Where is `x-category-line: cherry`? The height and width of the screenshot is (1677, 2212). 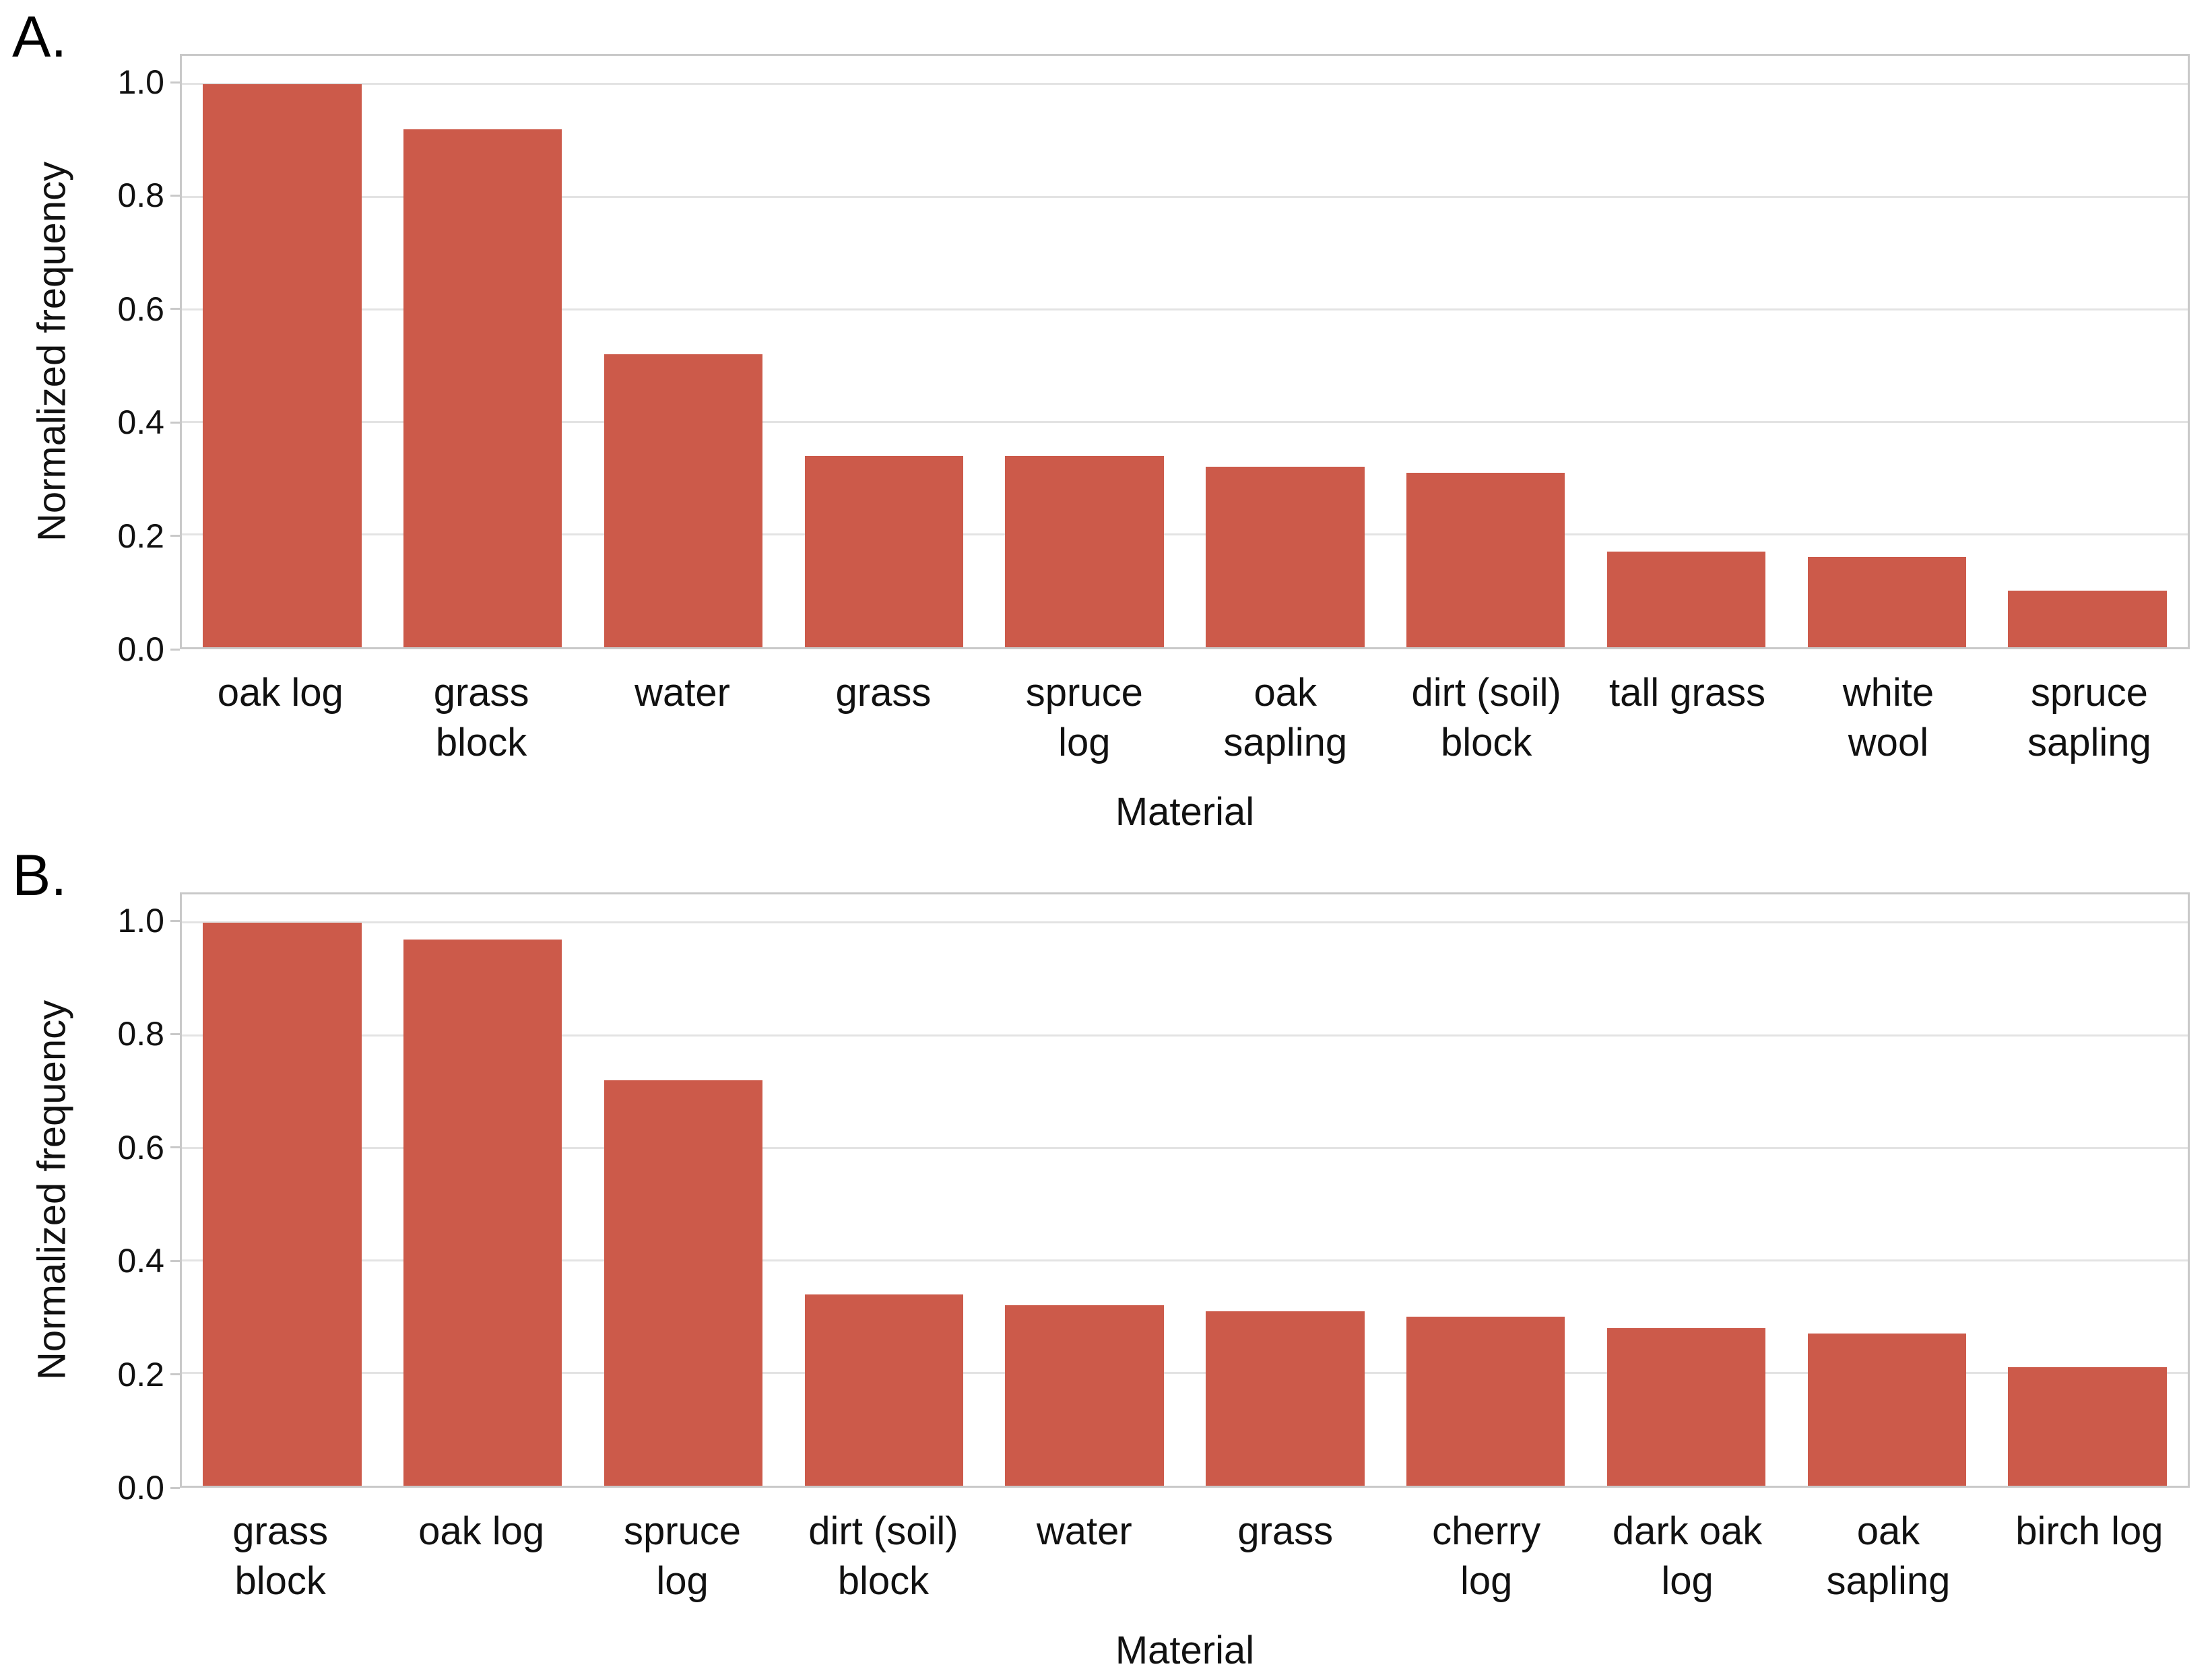
x-category-line: cherry is located at coordinates (1486, 1531).